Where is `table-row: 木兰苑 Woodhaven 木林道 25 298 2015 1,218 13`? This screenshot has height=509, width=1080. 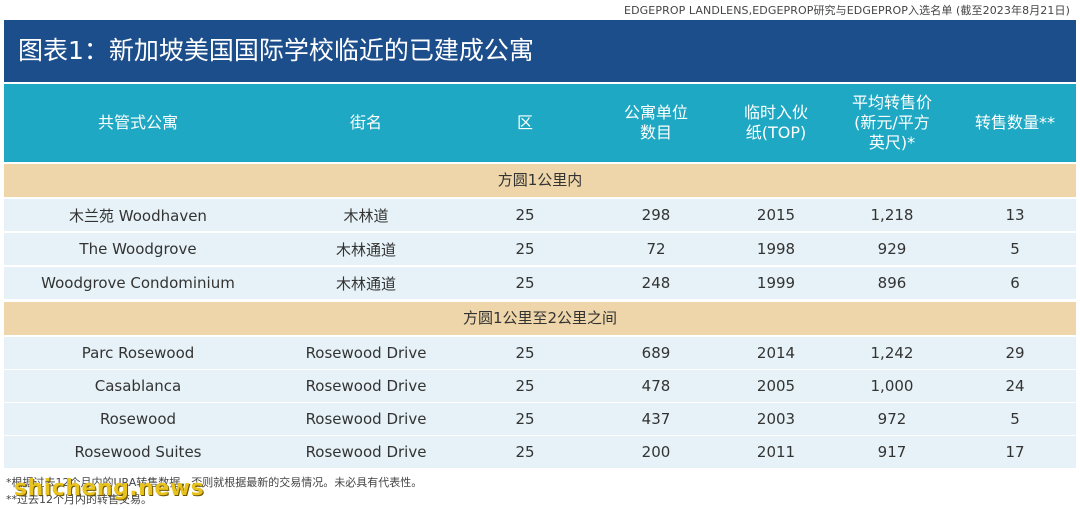
table-row: 木兰苑 Woodhaven 木林道 25 298 2015 1,218 13 is located at coordinates (540, 215).